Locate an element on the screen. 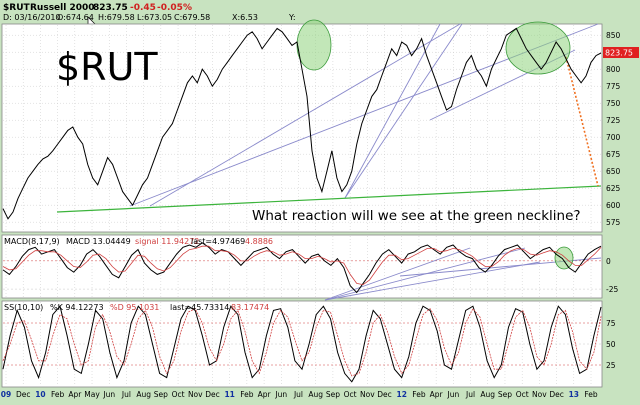  header-name: Russell 2000 is located at coordinates (62, 8).